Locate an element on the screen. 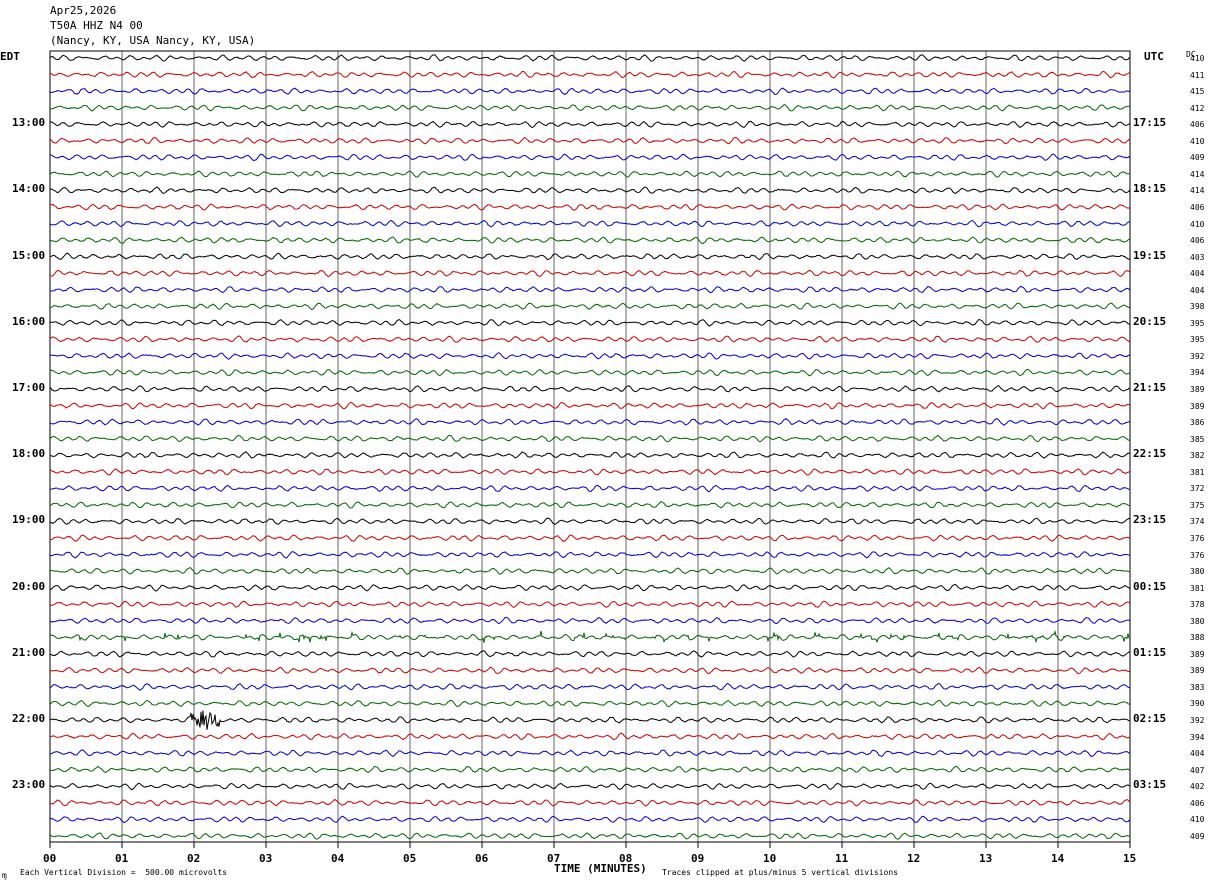 This screenshot has height=886, width=1210. dc-offset-value: 375 is located at coordinates (1197, 505).